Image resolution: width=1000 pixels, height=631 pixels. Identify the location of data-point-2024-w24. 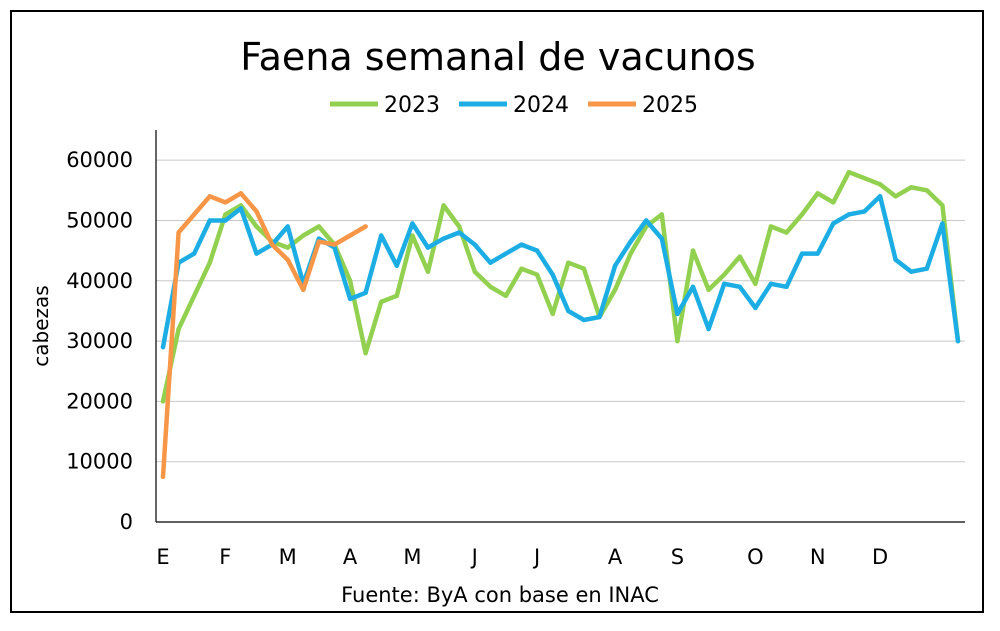
(521, 244).